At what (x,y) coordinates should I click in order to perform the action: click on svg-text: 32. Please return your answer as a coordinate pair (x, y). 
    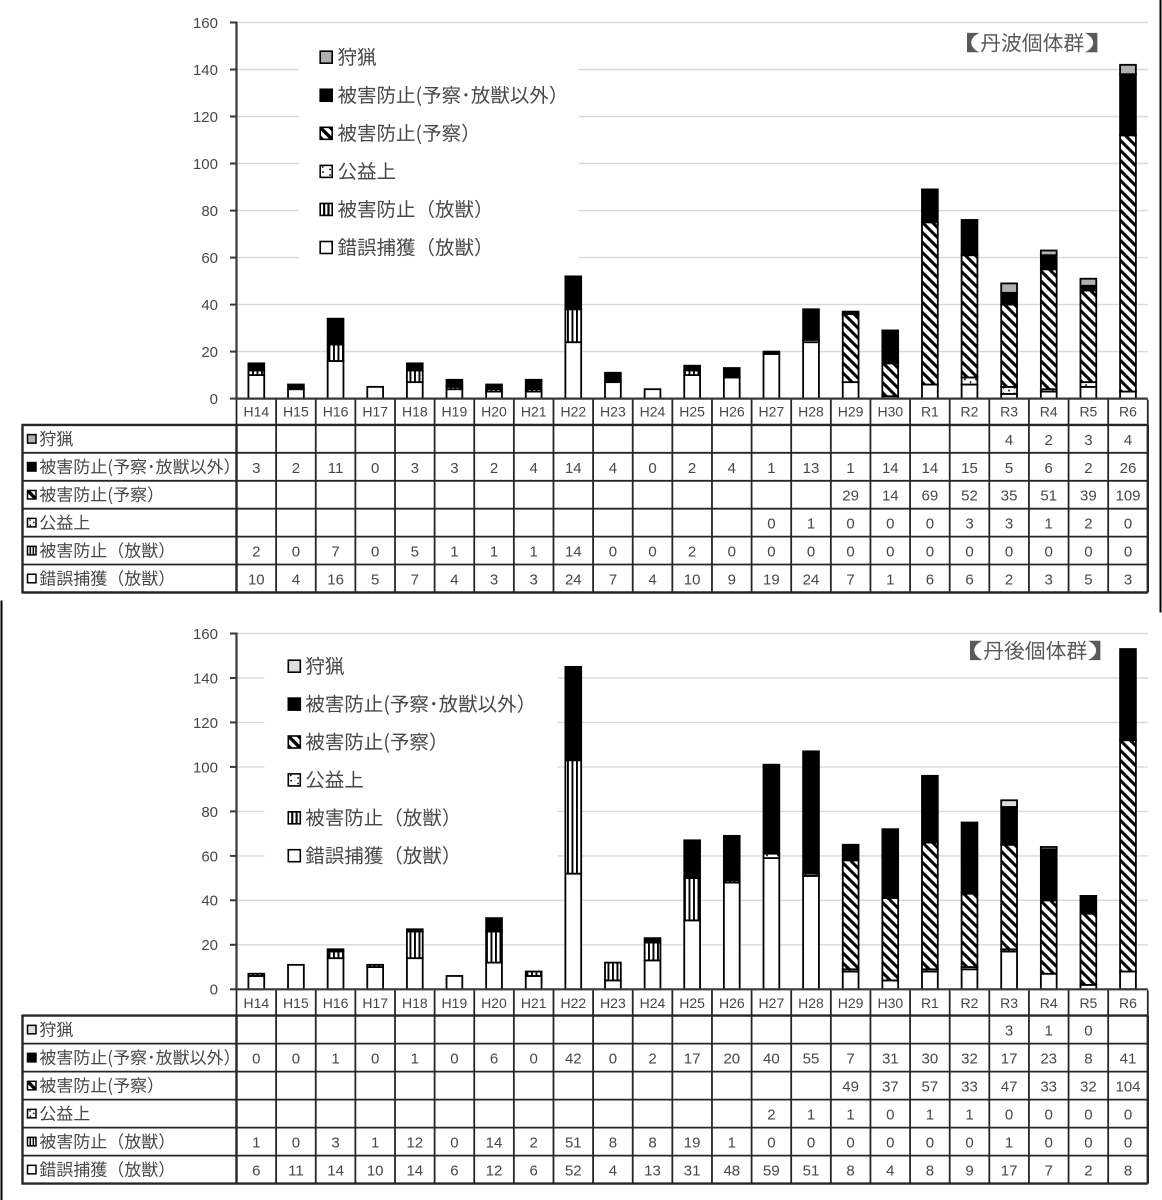
    Looking at the image, I should click on (969, 1059).